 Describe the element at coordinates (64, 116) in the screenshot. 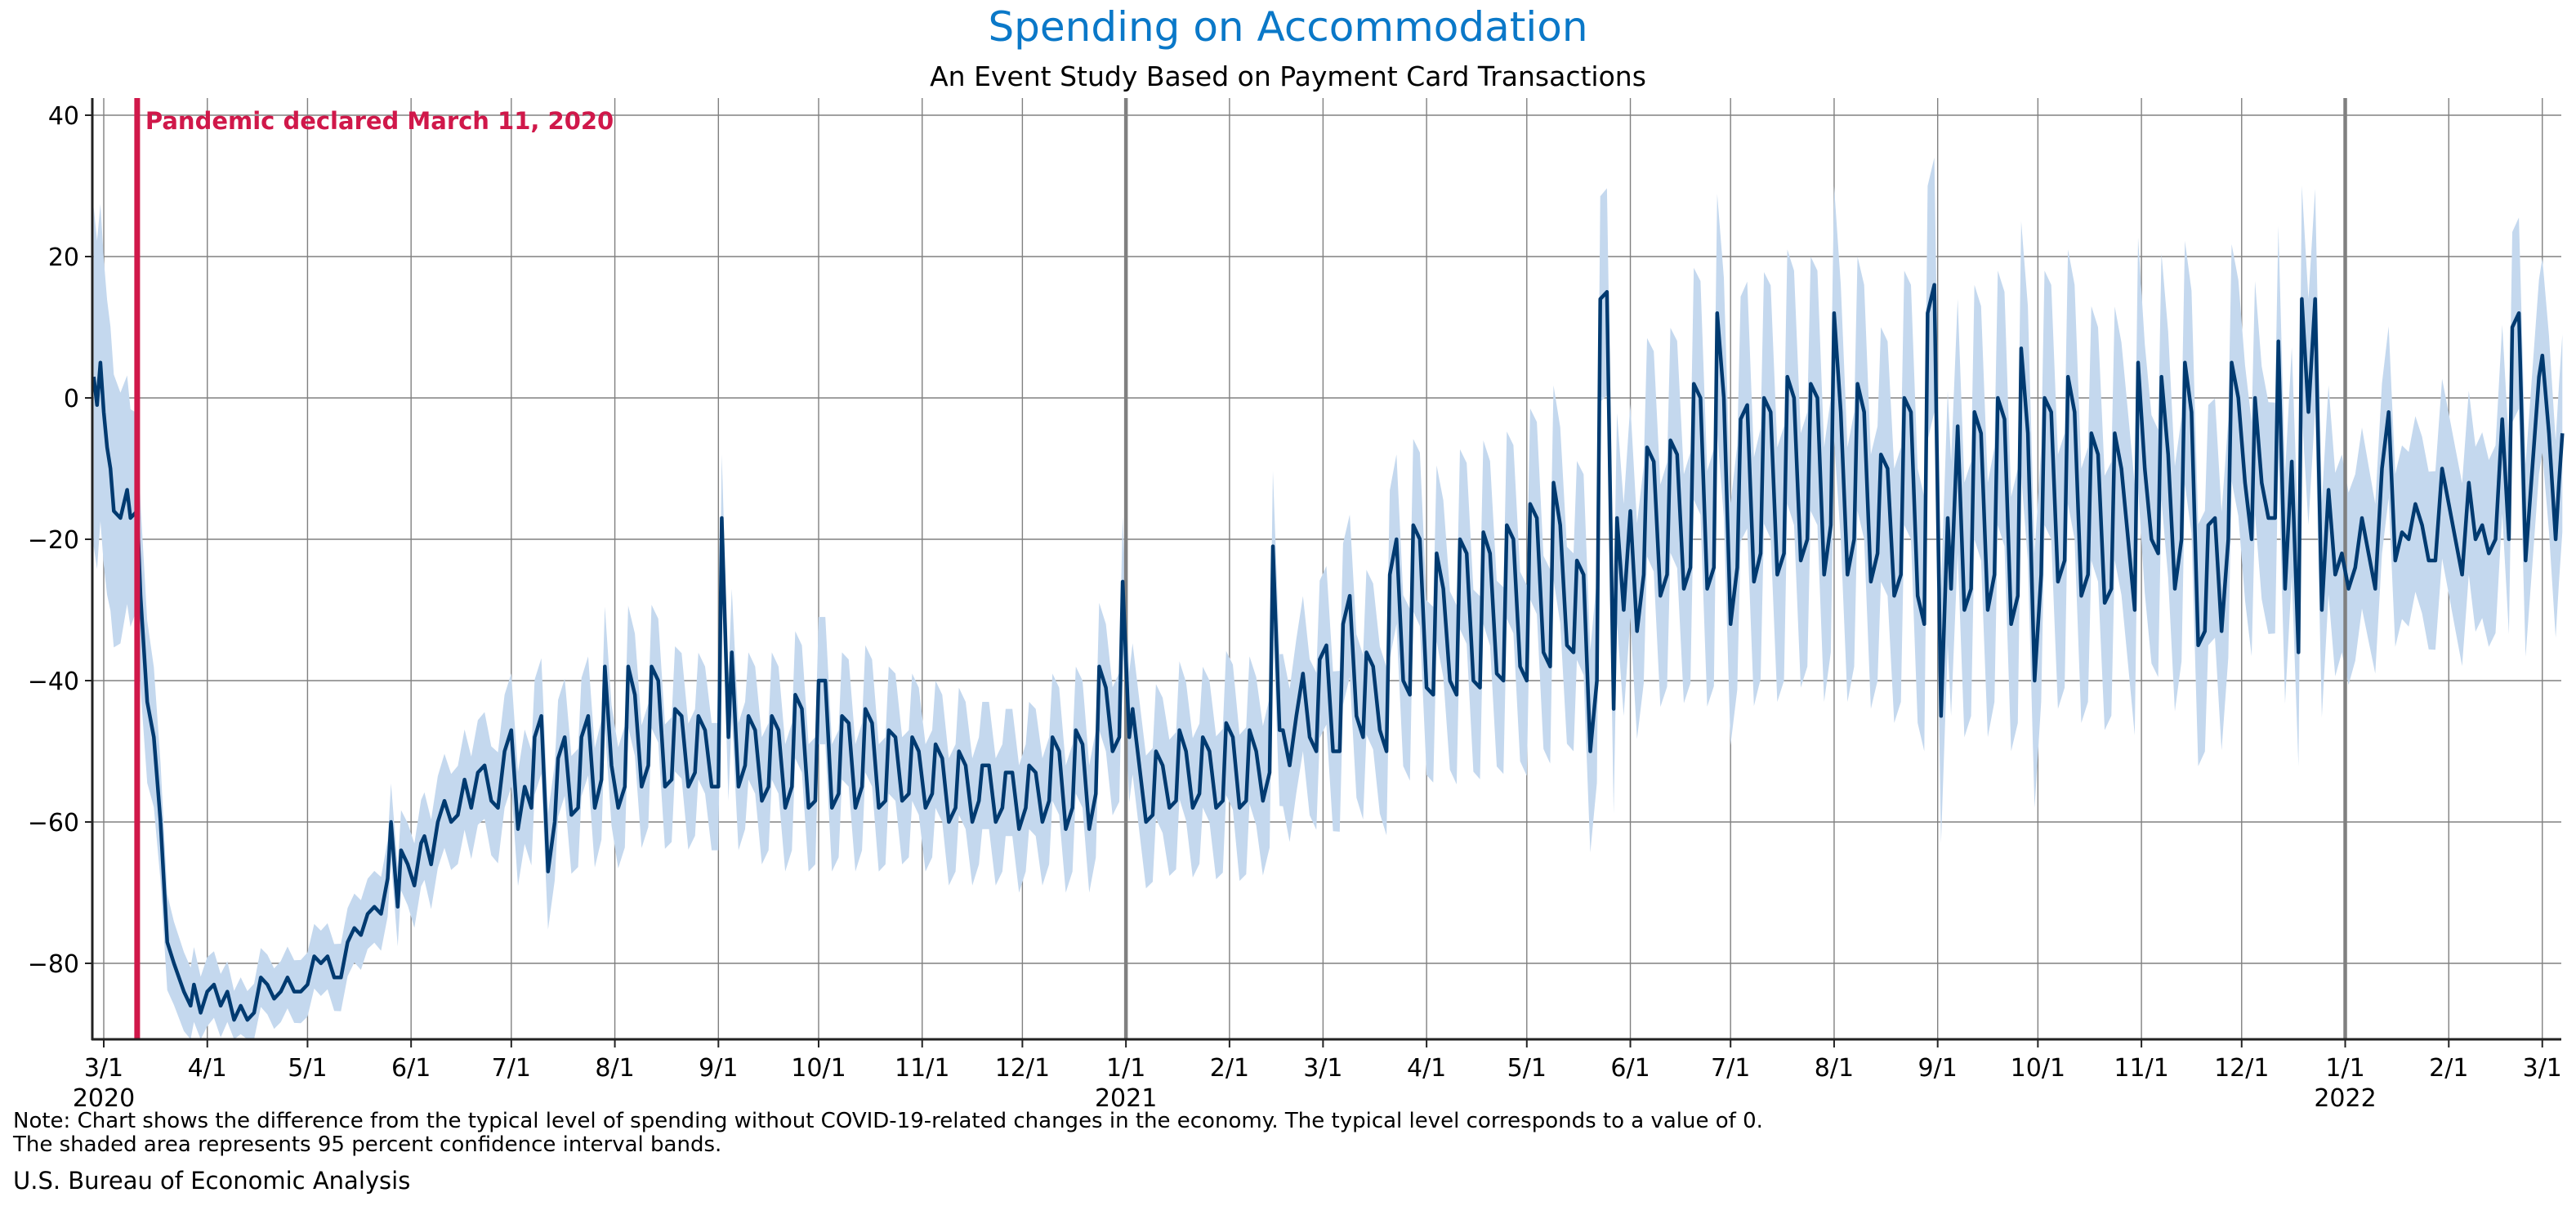

I see `y-tick-label: 40` at that location.